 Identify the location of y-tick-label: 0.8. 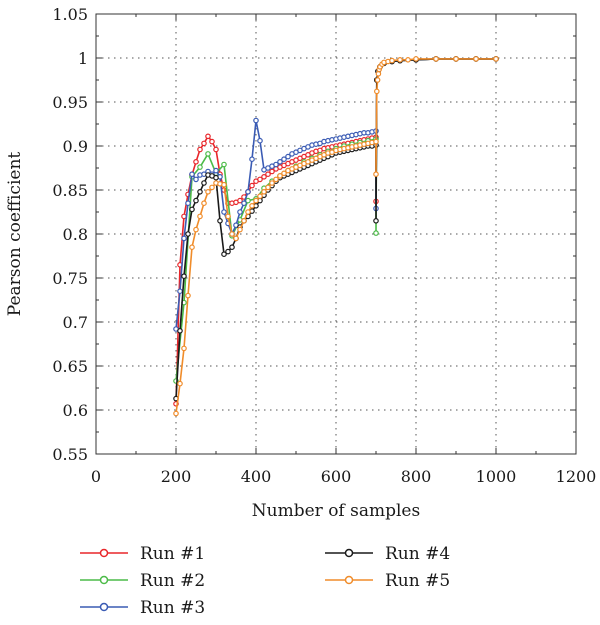
(75, 234).